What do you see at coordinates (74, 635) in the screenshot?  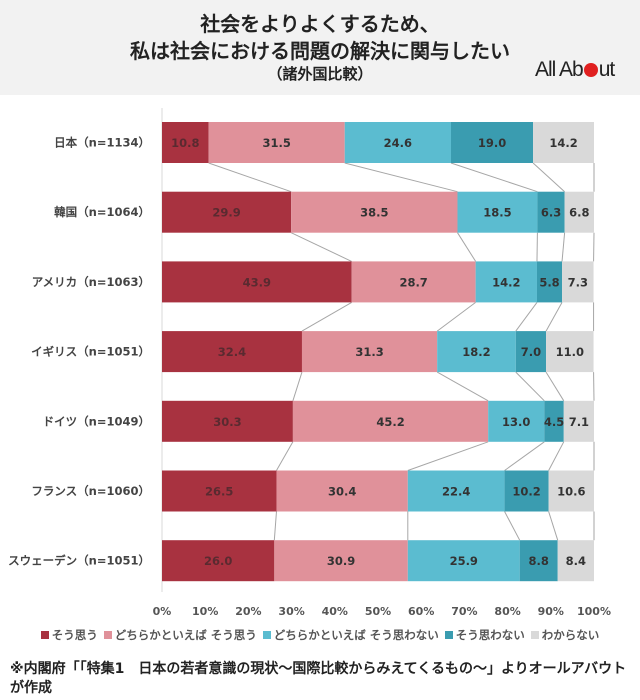 I see `legend-label: そう思う` at bounding box center [74, 635].